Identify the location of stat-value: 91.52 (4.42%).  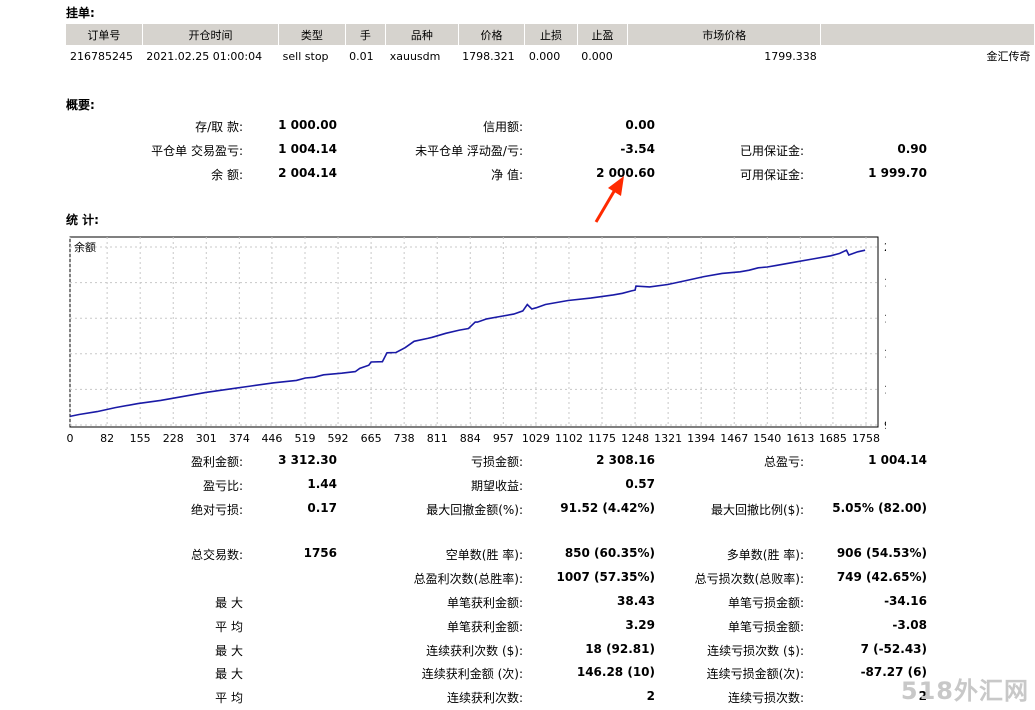
(607, 508).